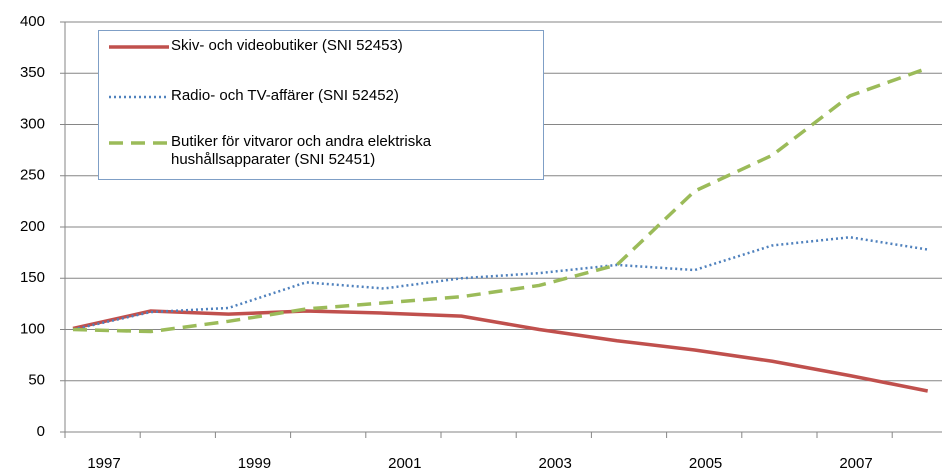  I want to click on legend-entry: Skiv- och videobutiker (SNI 52453), so click(324, 46).